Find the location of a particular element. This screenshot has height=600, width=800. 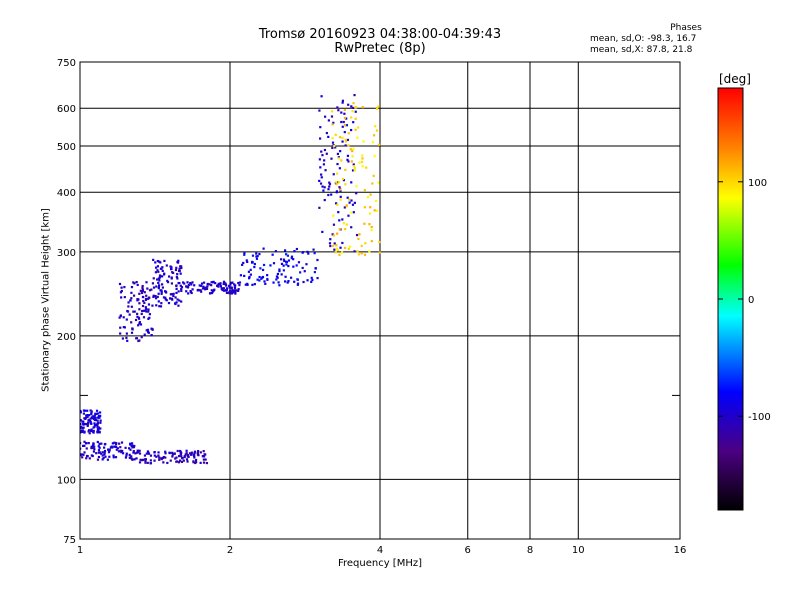

y-tick-label: 500 is located at coordinates (66, 147).